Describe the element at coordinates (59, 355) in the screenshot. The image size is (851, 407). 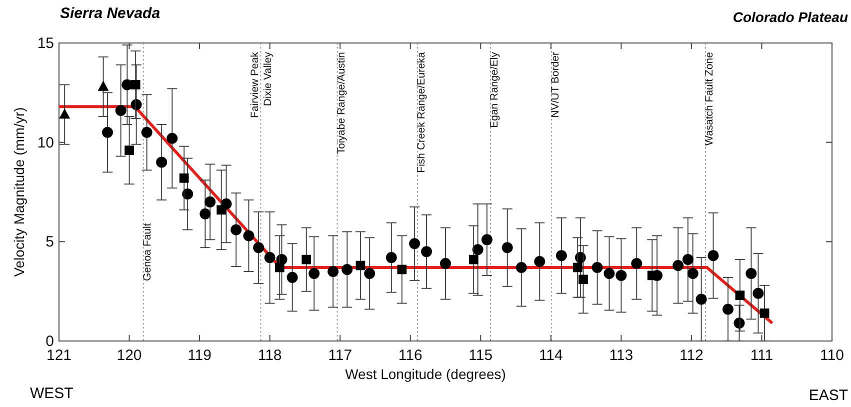
I see `x-tick-label: 121` at that location.